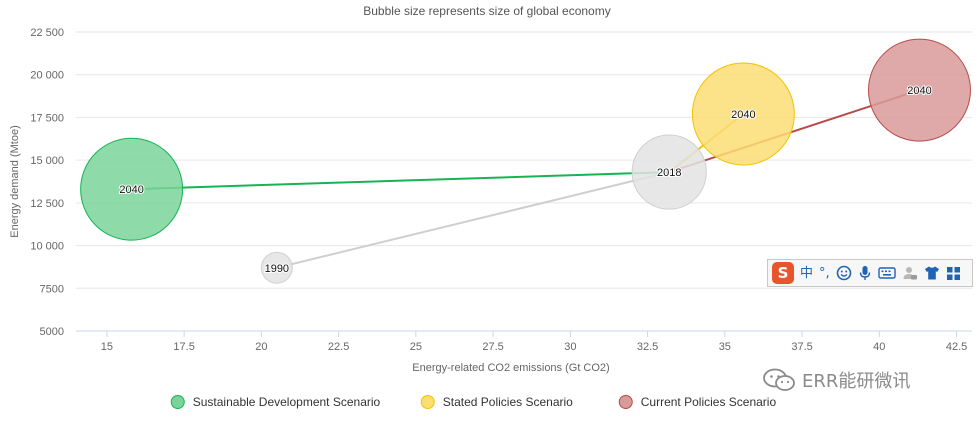  I want to click on bubble-history-2018, so click(669, 172).